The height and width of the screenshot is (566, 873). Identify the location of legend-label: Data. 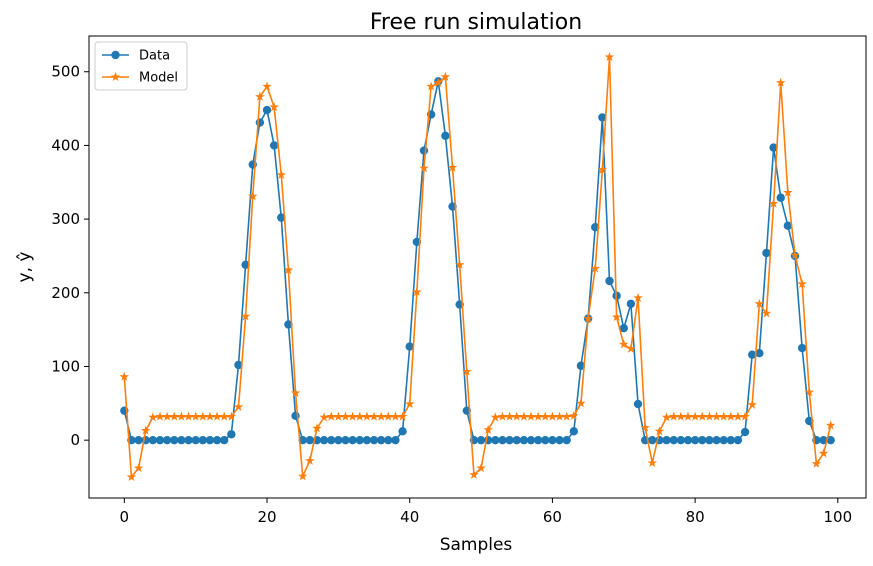
(154, 56).